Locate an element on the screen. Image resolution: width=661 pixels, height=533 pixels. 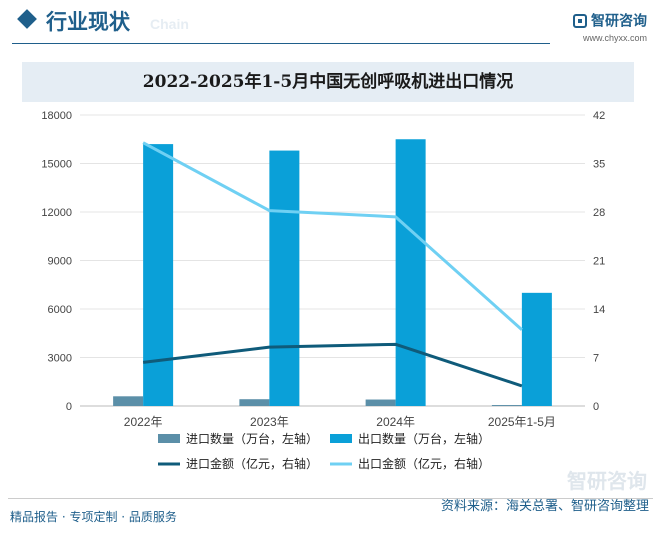
y-right-tick-label: 7 is located at coordinates (596, 359).